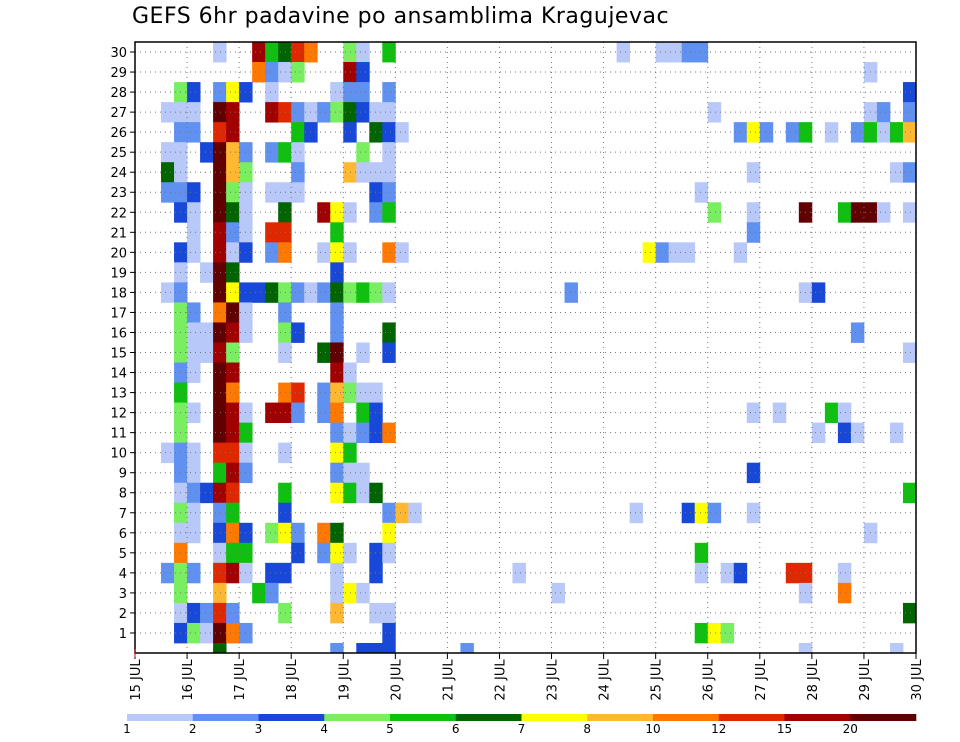 The image size is (960, 742). I want to click on y-tick-label: 26, so click(118, 133).